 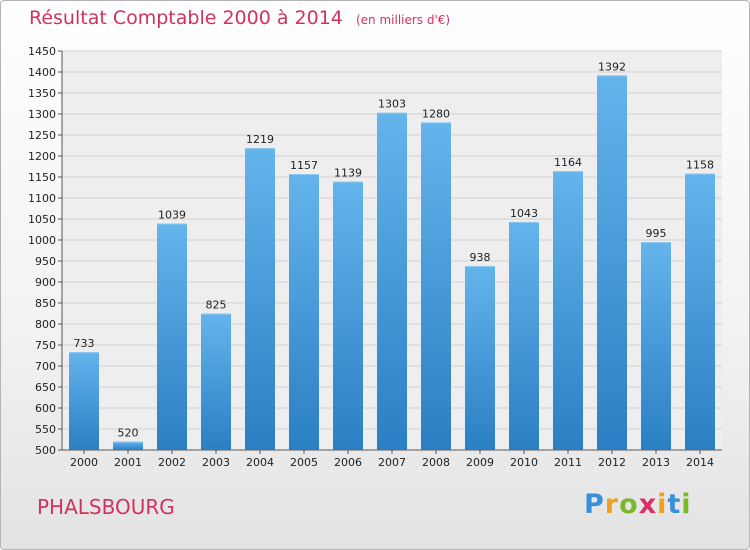 I want to click on data-label: 733, so click(x=84, y=343).